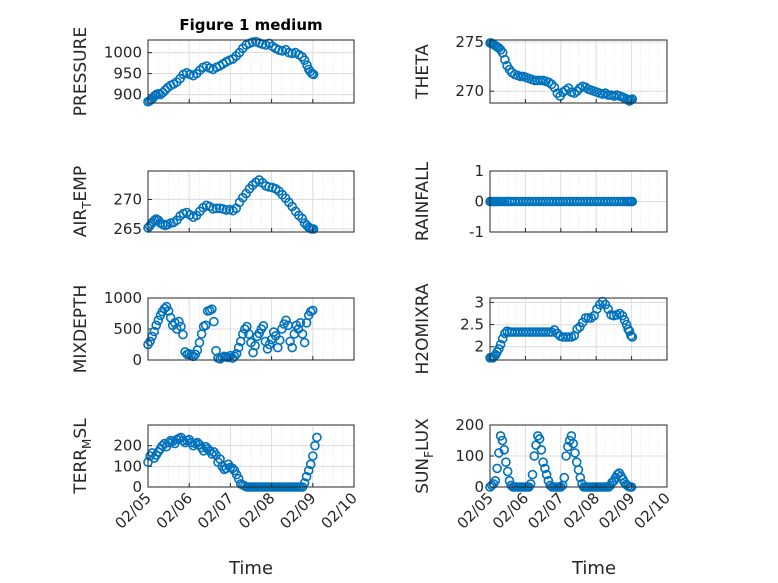 The width and height of the screenshot is (778, 583). Describe the element at coordinates (127, 95) in the screenshot. I see `y-tick-label: 900` at that location.